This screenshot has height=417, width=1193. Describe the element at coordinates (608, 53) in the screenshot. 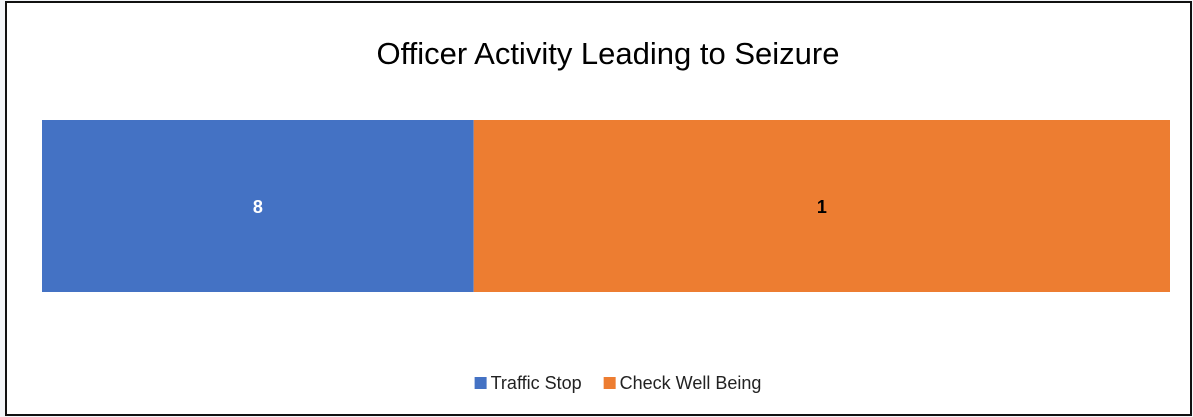

I see `chart-title: Officer Activity Leading to Seizure` at that location.